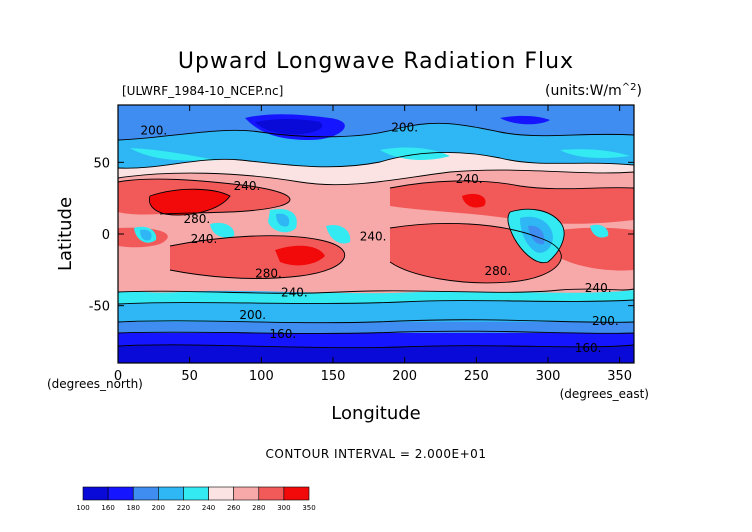 This screenshot has height=532, width=752. What do you see at coordinates (308, 508) in the screenshot?
I see `colorbar-tick-label: 350` at bounding box center [308, 508].